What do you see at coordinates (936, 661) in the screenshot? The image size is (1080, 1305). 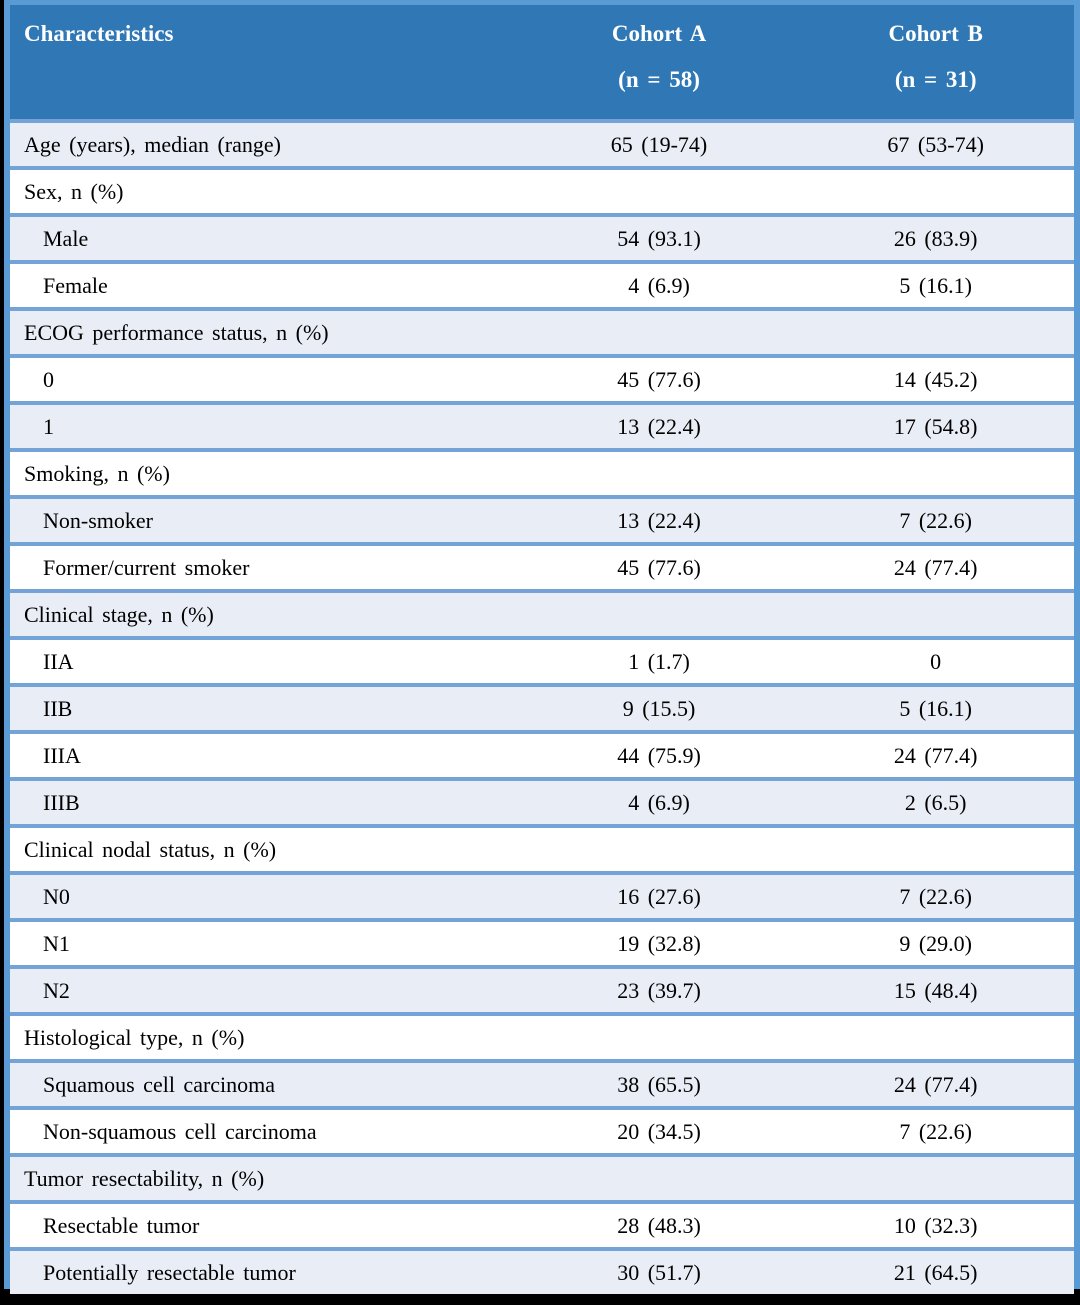 I see `cohort-b-value-cell: 0` at bounding box center [936, 661].